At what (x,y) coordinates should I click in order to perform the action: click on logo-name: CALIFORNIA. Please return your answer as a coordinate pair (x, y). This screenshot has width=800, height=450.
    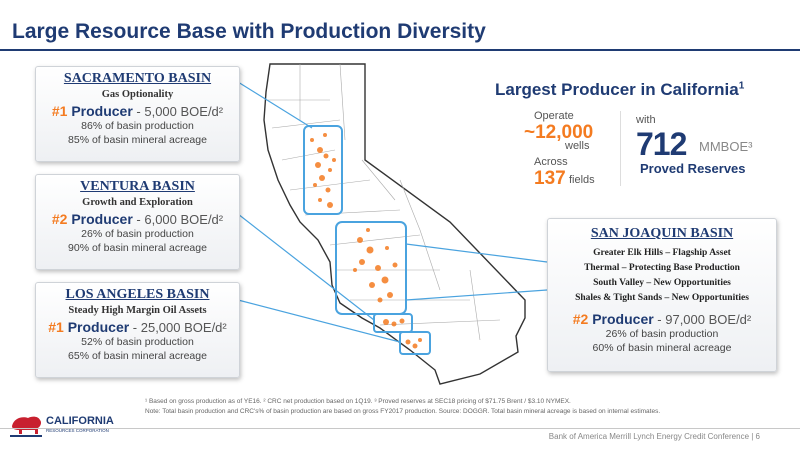
    Looking at the image, I should click on (80, 421).